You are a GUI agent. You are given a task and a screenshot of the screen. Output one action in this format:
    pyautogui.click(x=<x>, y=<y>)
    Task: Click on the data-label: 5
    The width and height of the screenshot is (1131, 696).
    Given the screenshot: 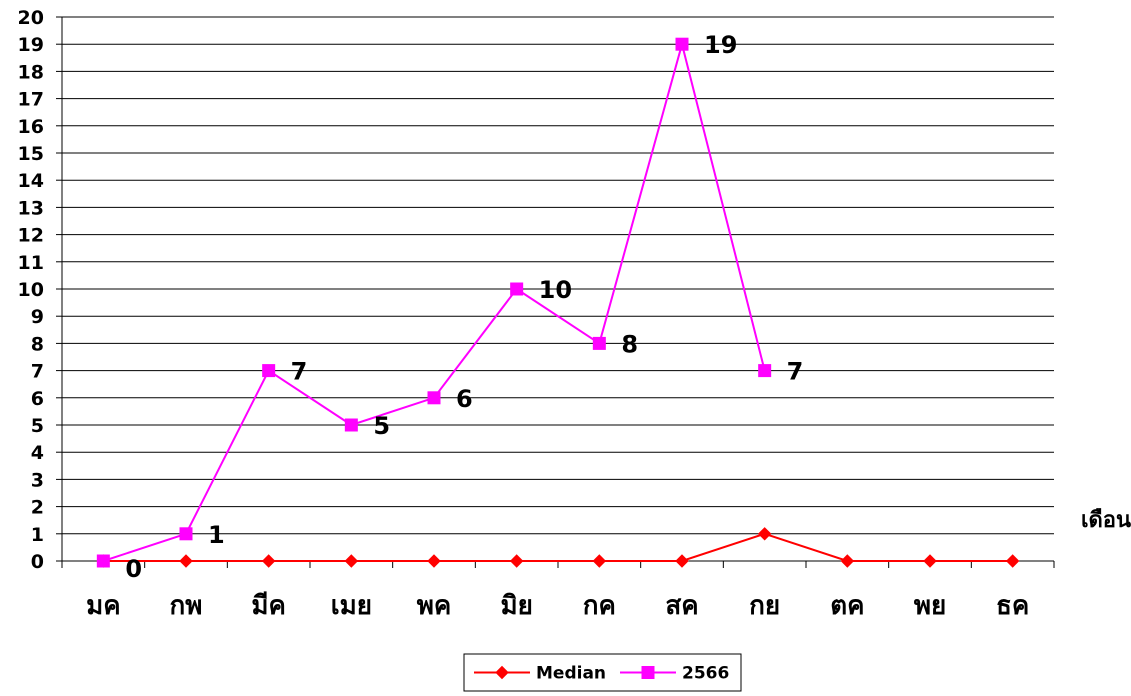 What is the action you would take?
    pyautogui.click(x=381, y=426)
    